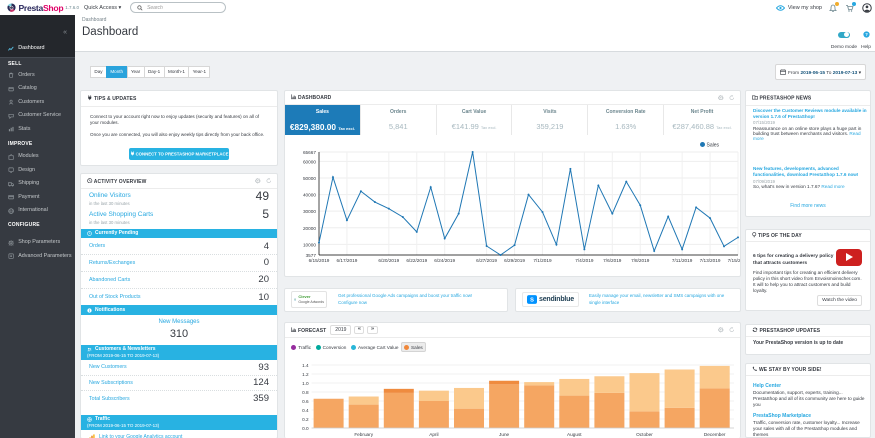 The height and width of the screenshot is (438, 875). What do you see at coordinates (574, 434) in the screenshot?
I see `svg-text: August` at bounding box center [574, 434].